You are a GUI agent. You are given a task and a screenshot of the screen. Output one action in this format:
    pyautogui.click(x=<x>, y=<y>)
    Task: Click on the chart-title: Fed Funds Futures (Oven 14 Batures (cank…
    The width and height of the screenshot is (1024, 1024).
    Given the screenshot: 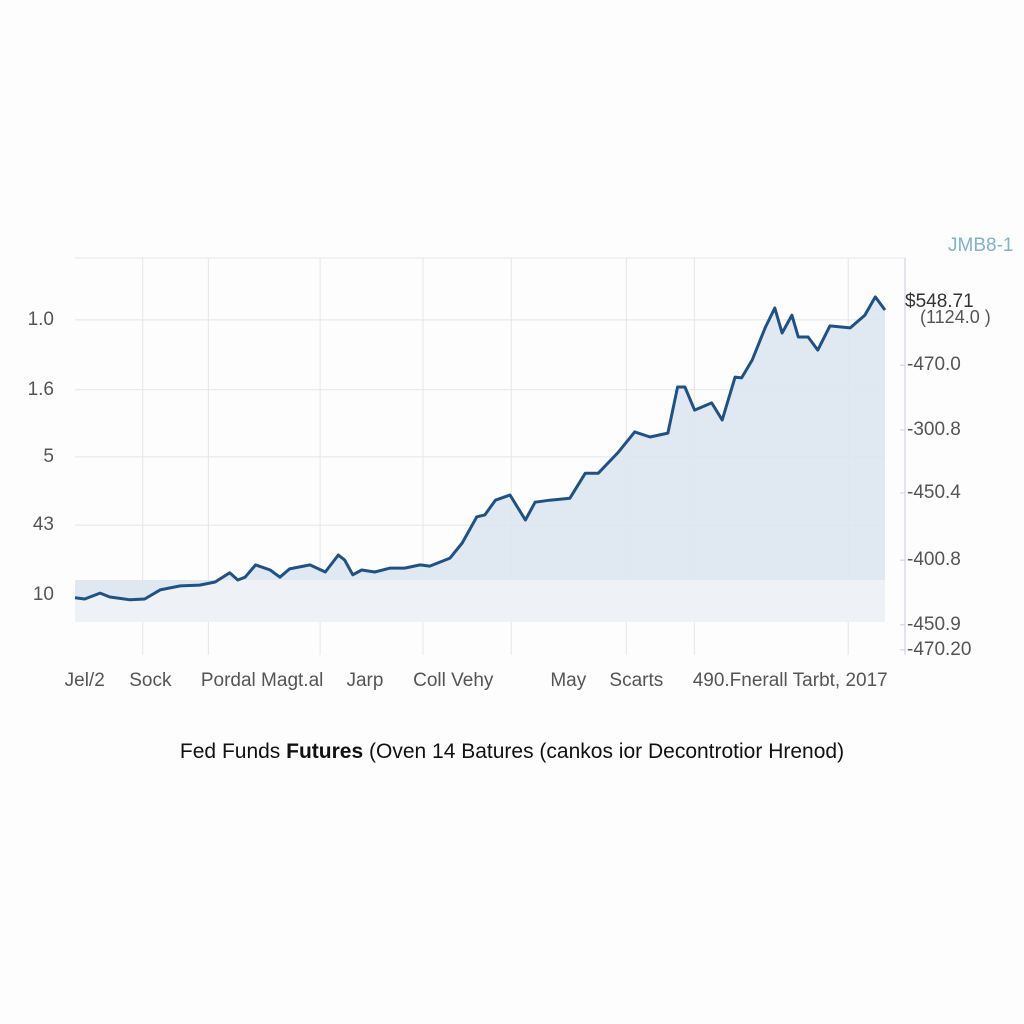 What is the action you would take?
    pyautogui.click(x=512, y=751)
    